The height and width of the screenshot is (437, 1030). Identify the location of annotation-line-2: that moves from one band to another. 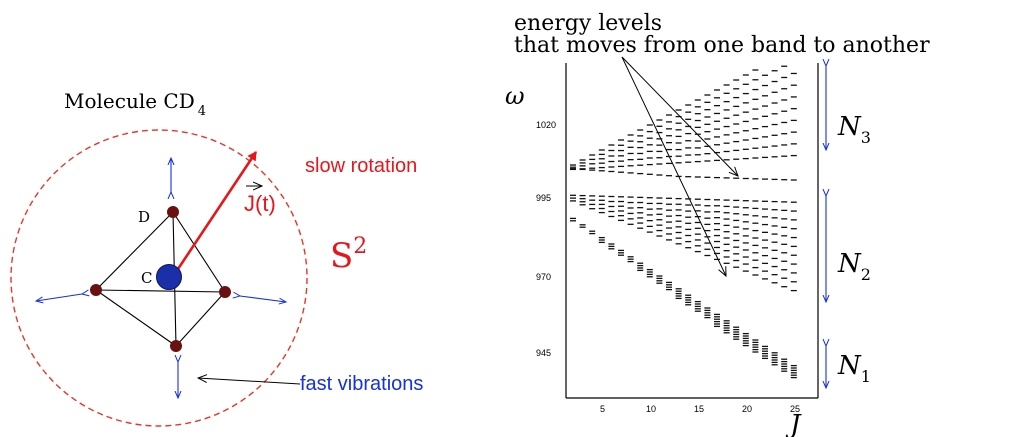
(722, 45).